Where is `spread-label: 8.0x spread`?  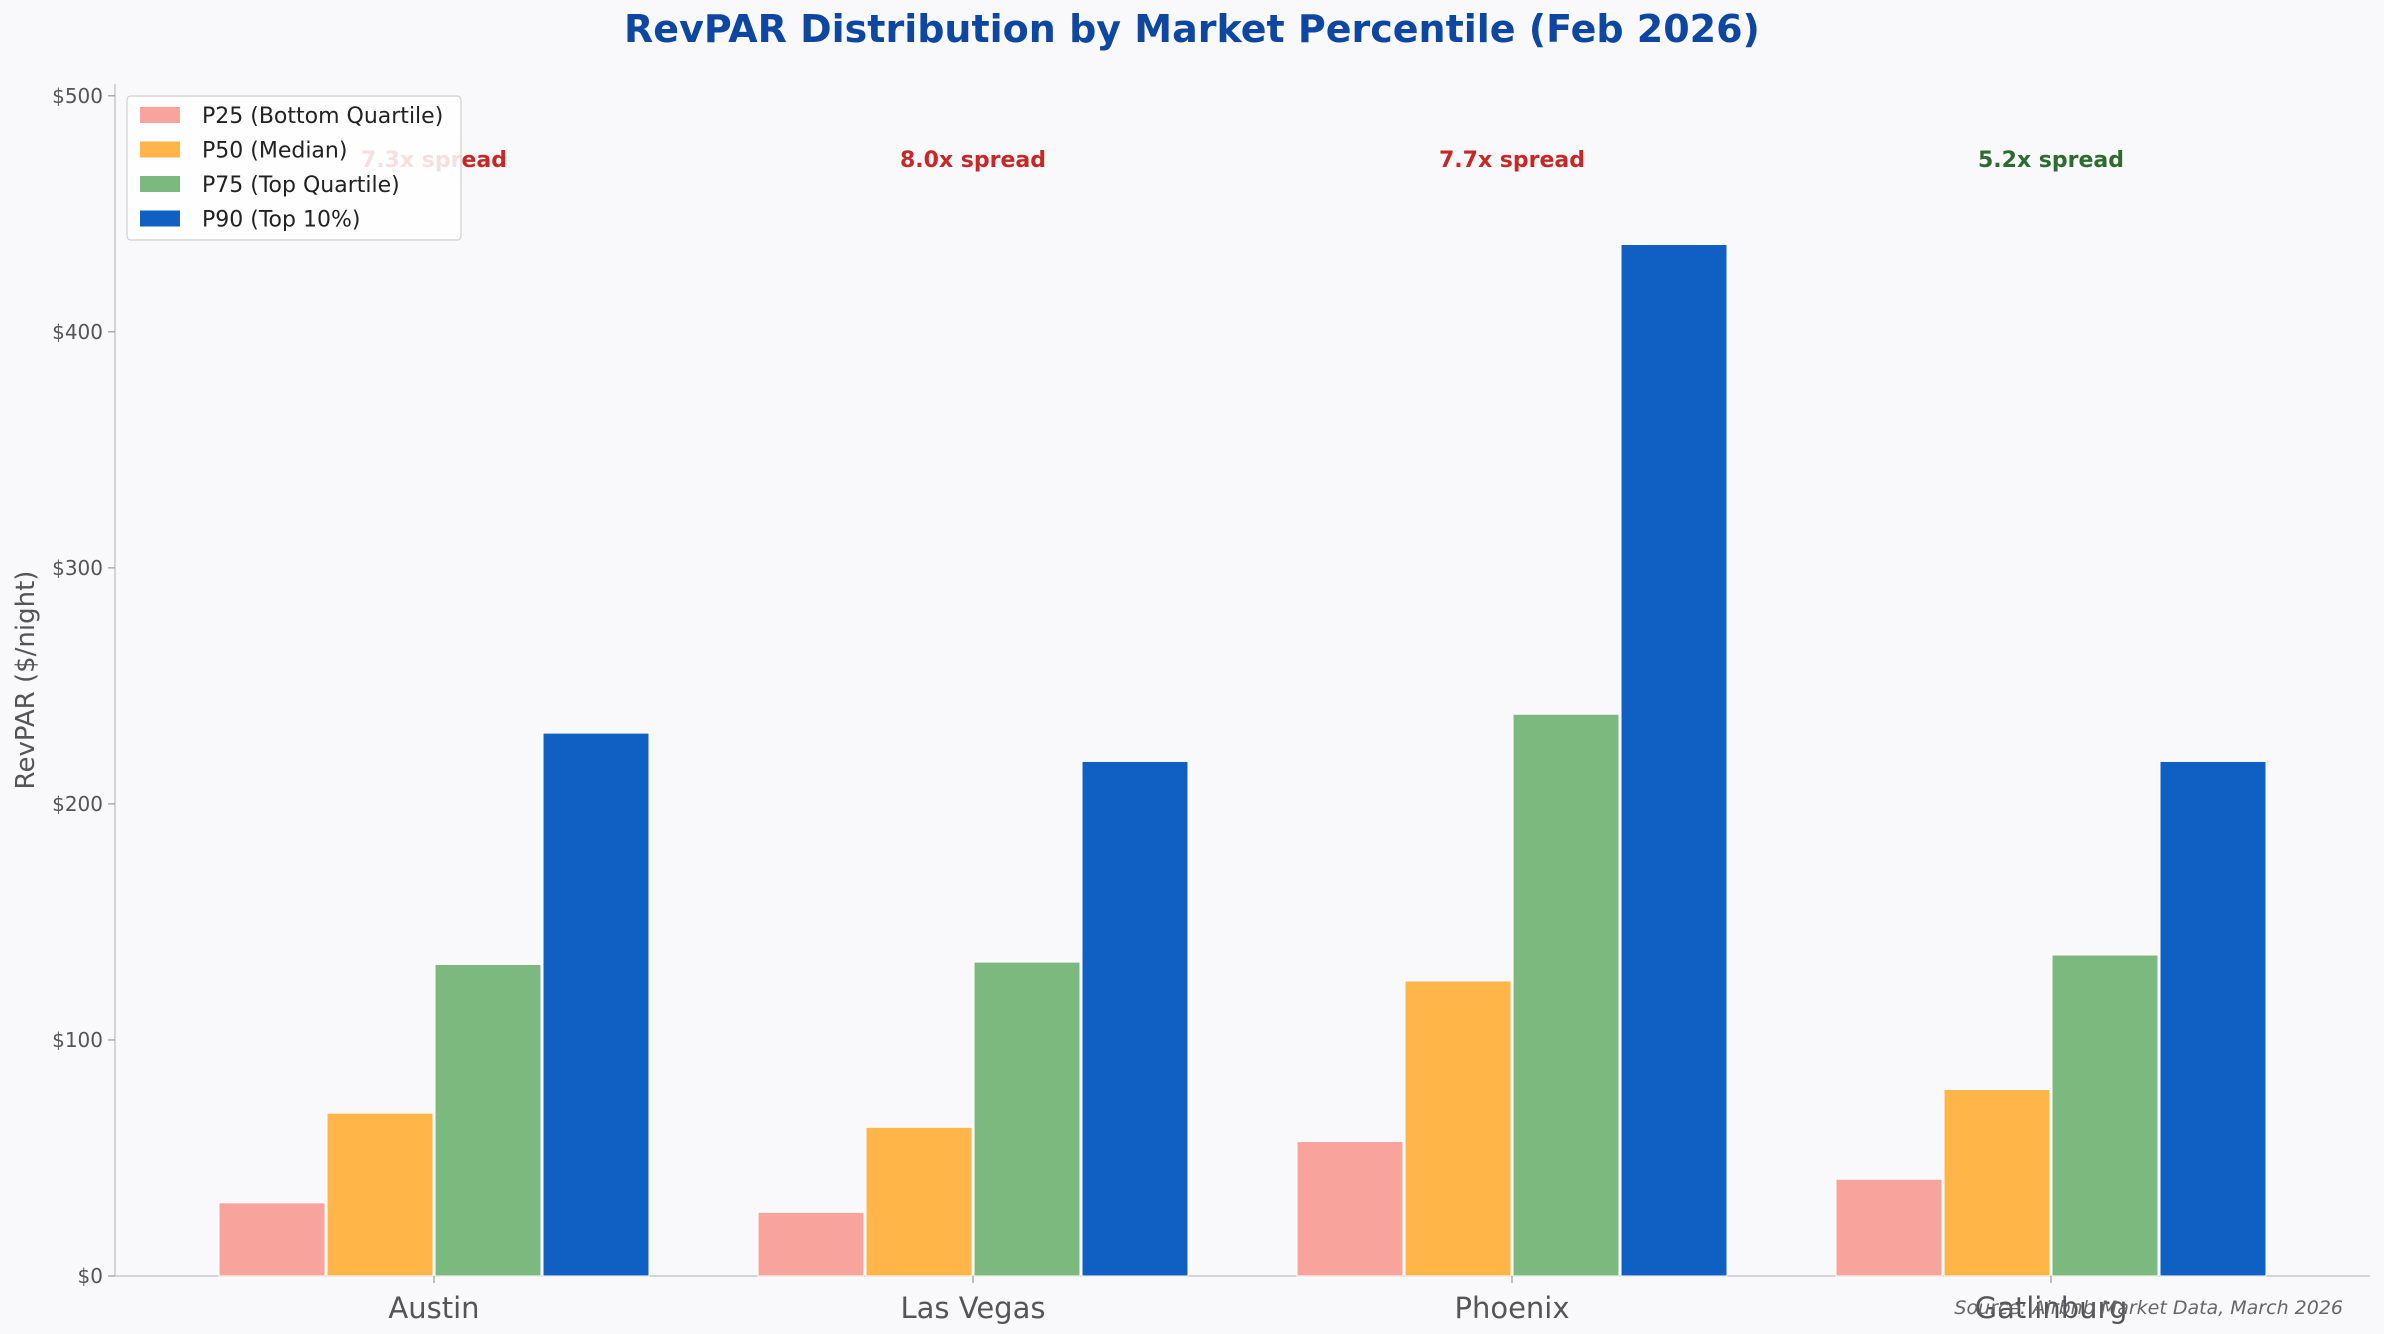
spread-label: 8.0x spread is located at coordinates (973, 160).